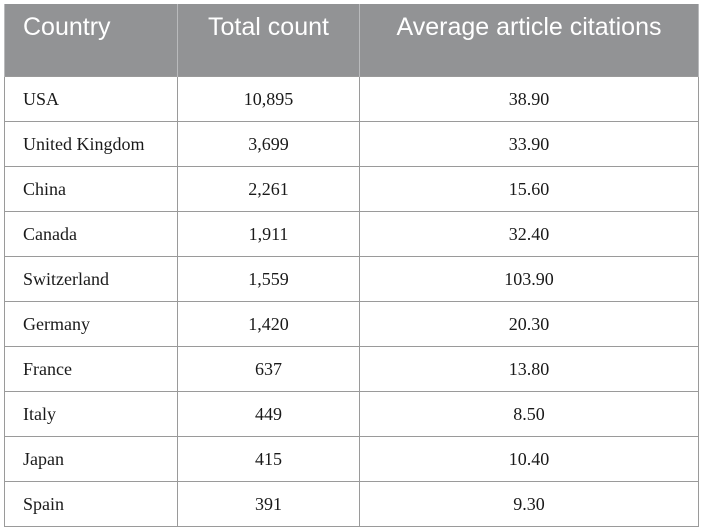 The image size is (702, 532). Describe the element at coordinates (268, 458) in the screenshot. I see `cell-total-count: 415` at that location.